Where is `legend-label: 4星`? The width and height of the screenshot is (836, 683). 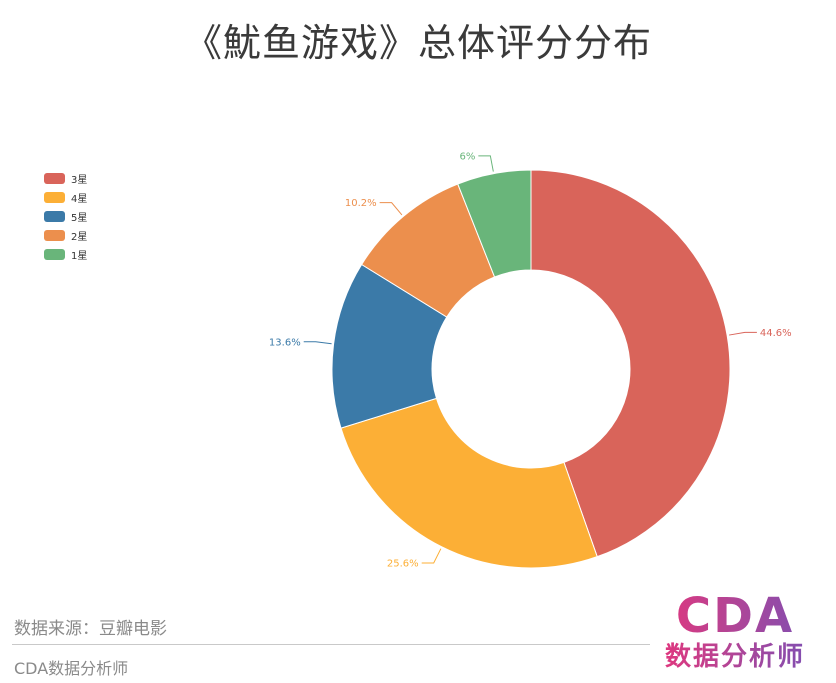 legend-label: 4星 is located at coordinates (79, 199).